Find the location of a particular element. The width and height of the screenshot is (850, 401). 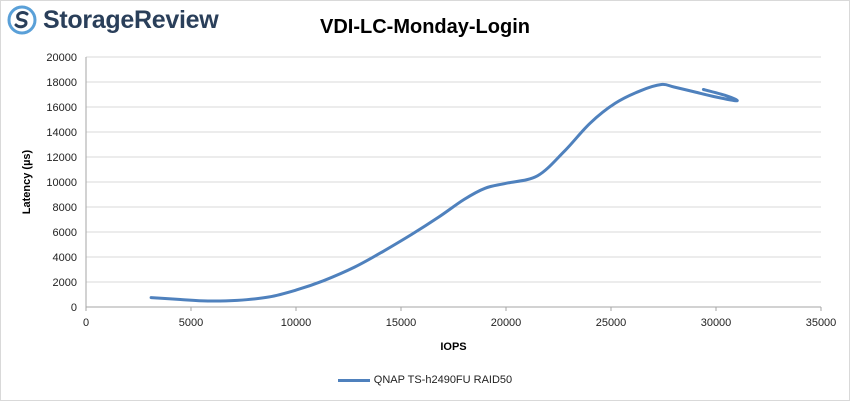

brand-logo: StorageReview is located at coordinates (113, 20).